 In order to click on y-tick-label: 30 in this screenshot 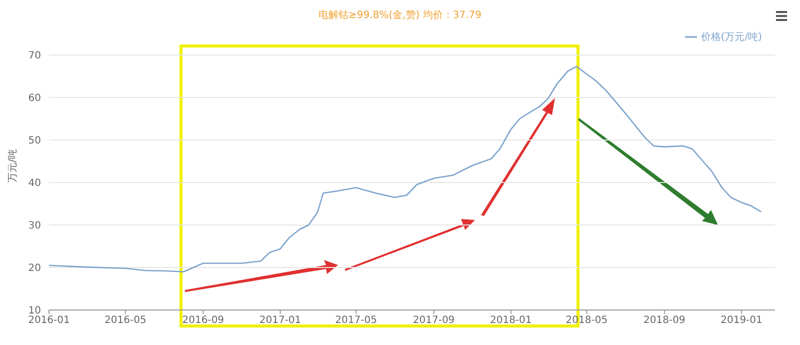, I will do `click(34, 226)`.